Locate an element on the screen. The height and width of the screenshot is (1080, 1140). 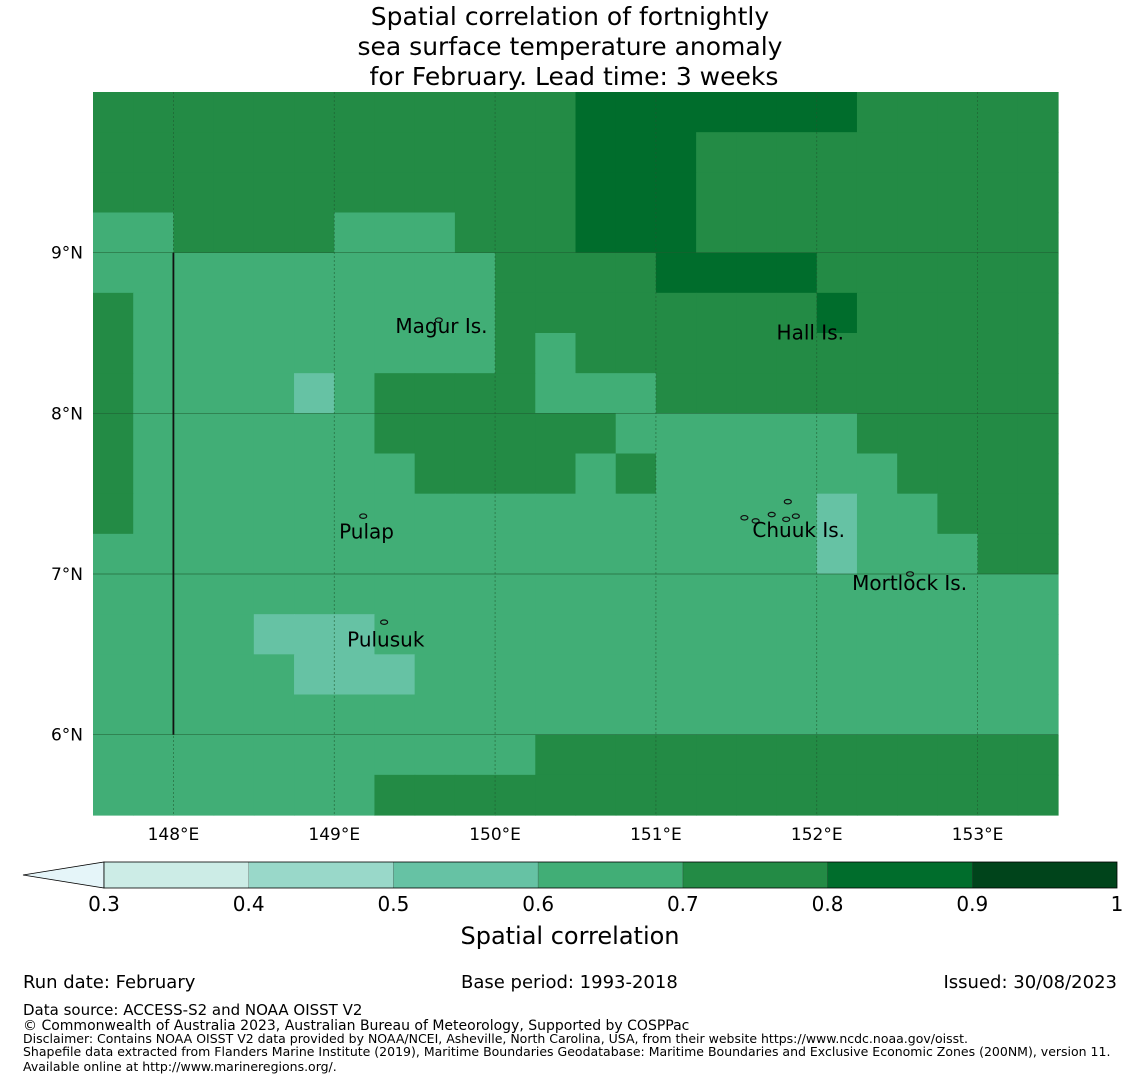
island-outlines is located at coordinates (637, 471).